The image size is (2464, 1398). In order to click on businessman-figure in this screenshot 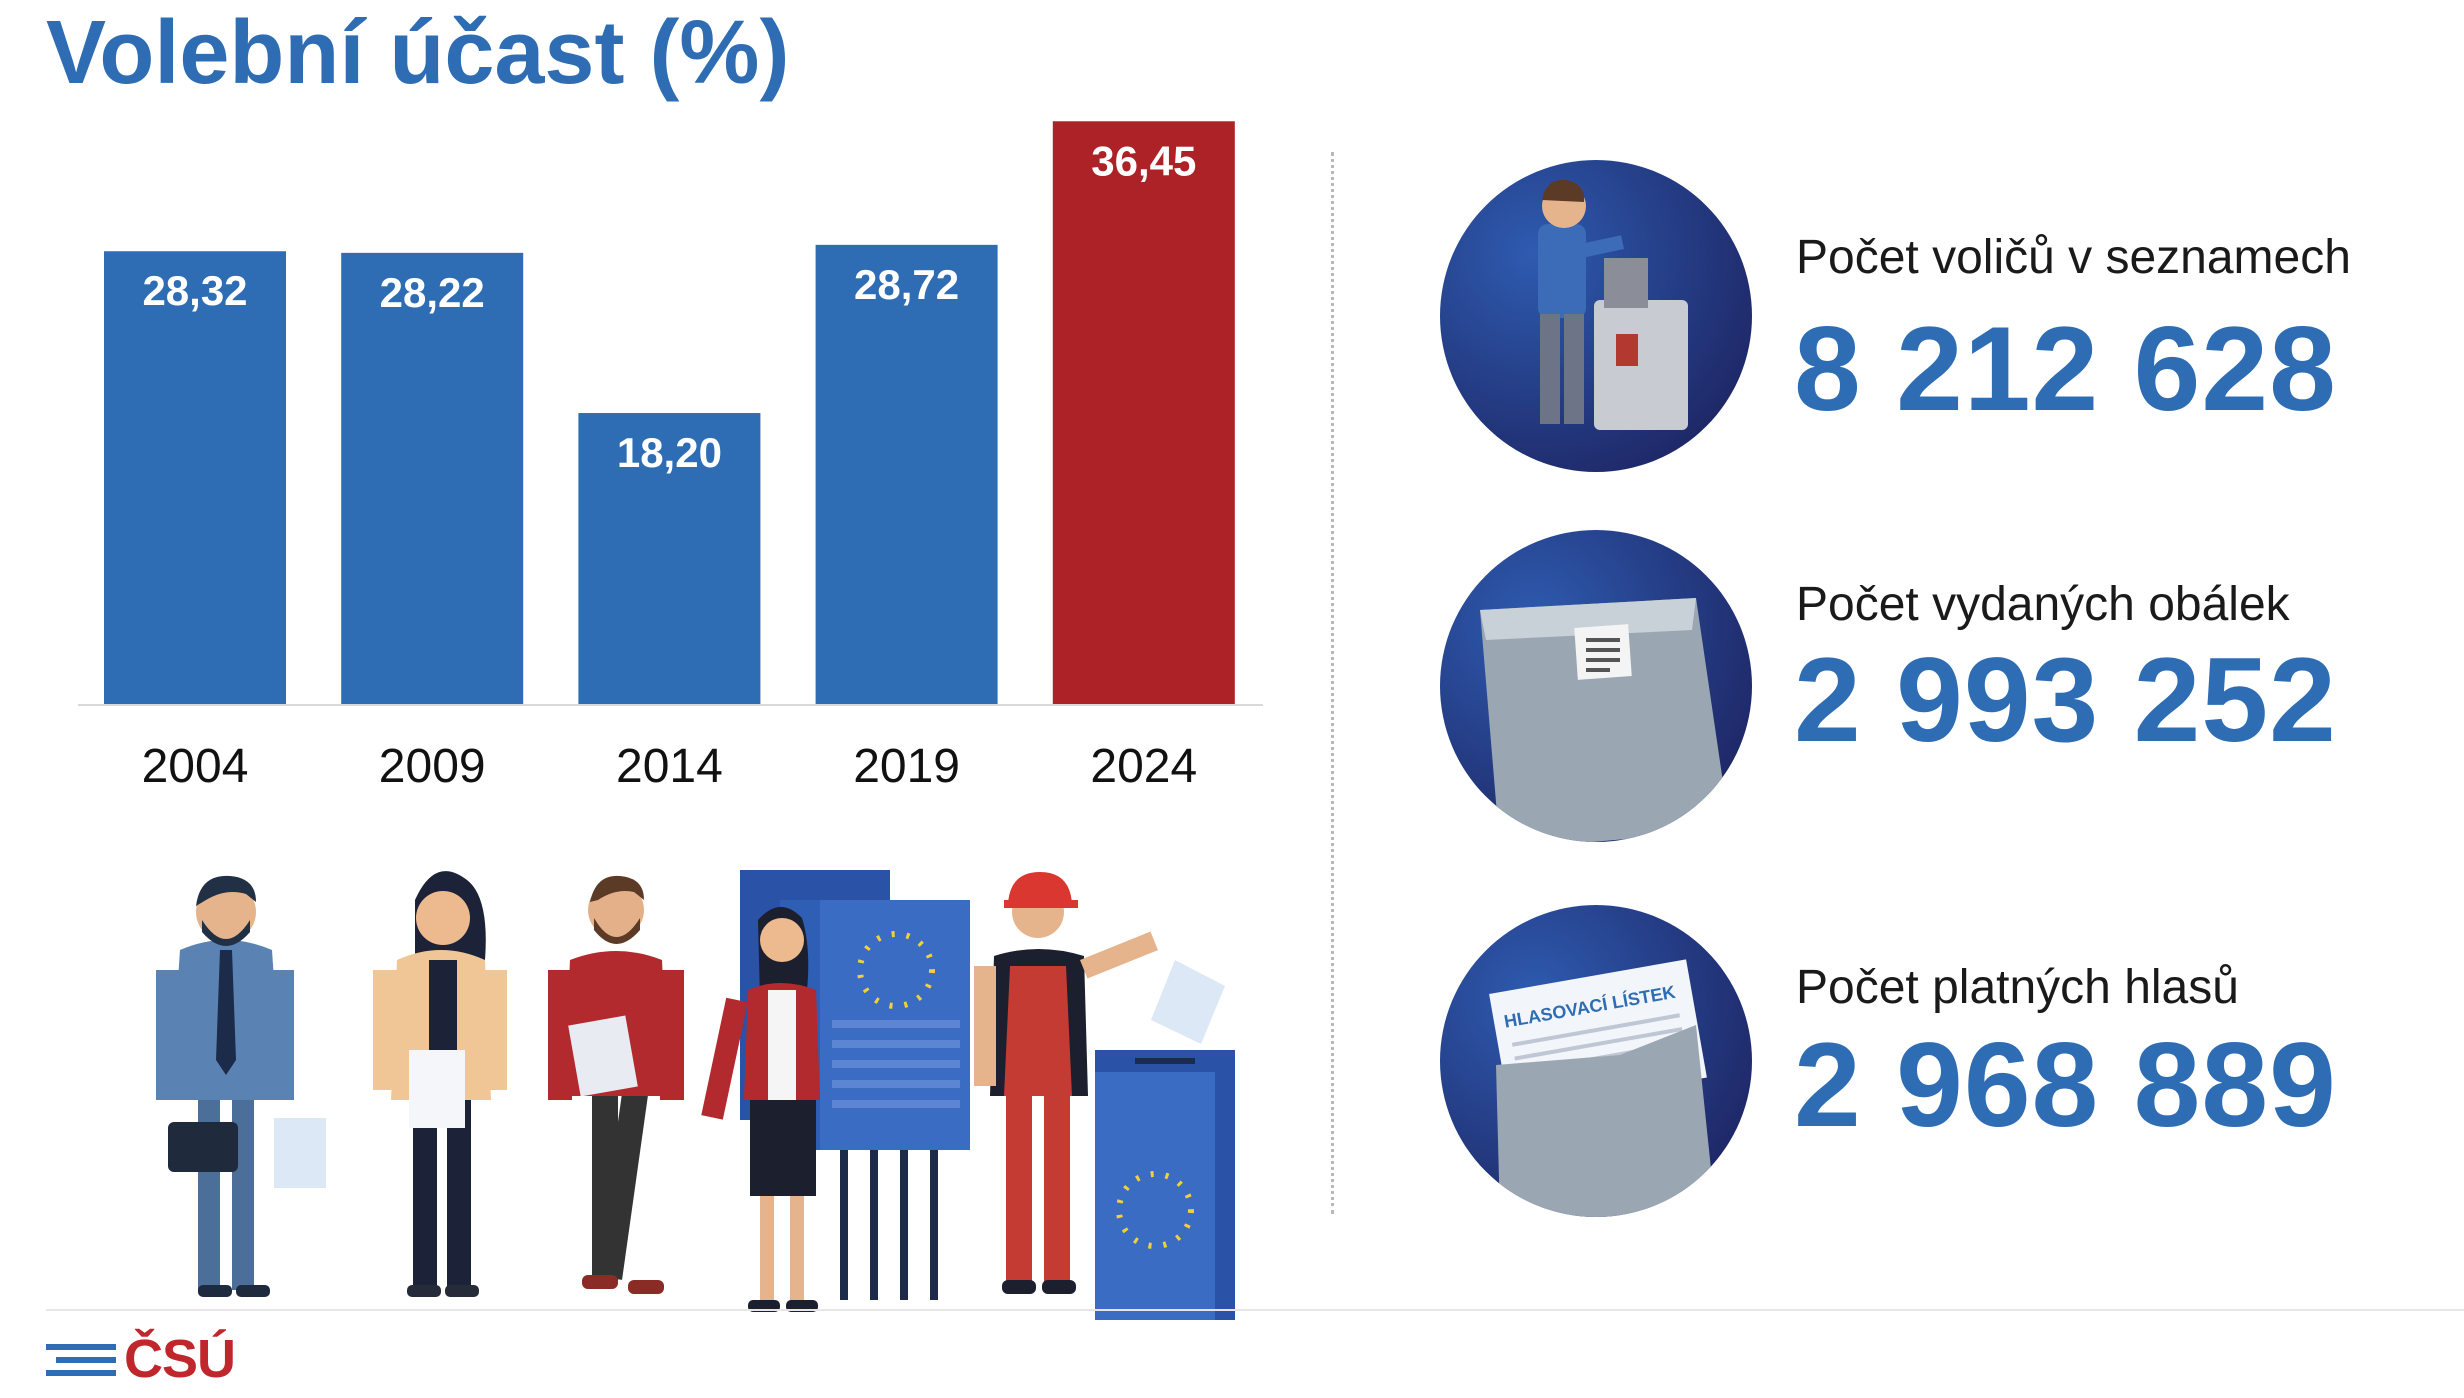, I will do `click(241, 1086)`.